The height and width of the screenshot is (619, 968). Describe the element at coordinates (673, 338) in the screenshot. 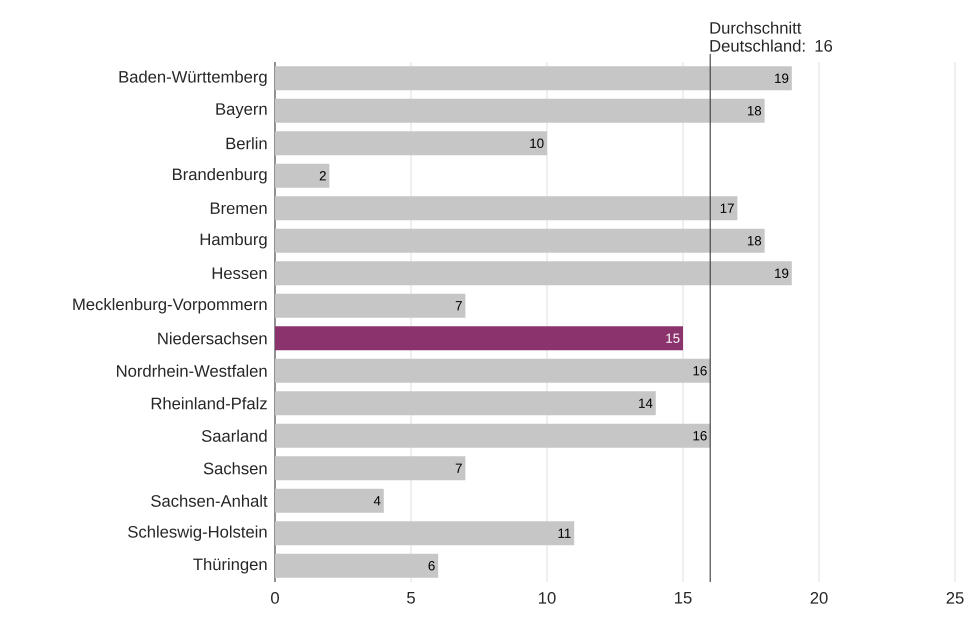

I see `data-label: 15` at that location.